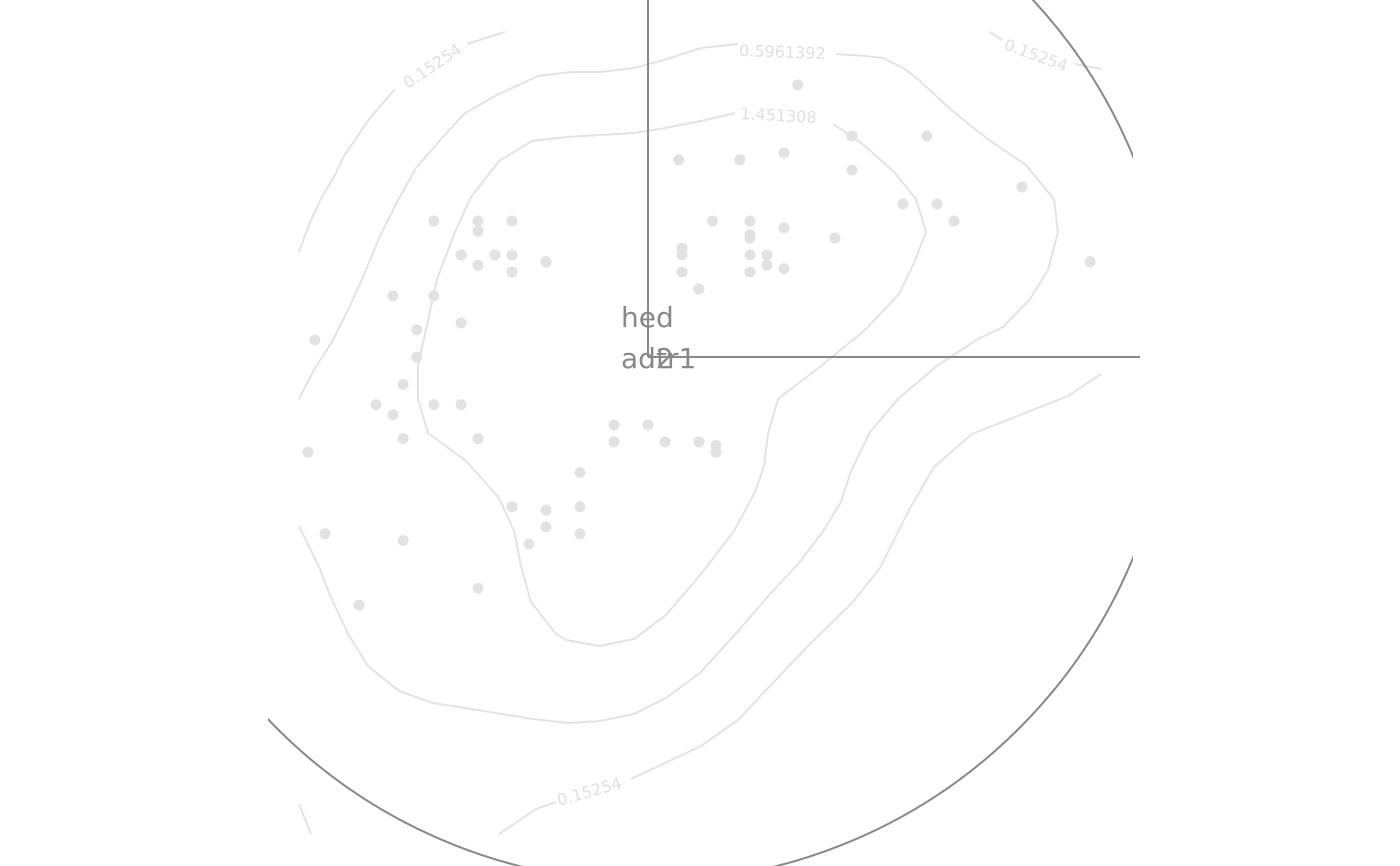  I want to click on loading-label: tr1, so click(676, 358).